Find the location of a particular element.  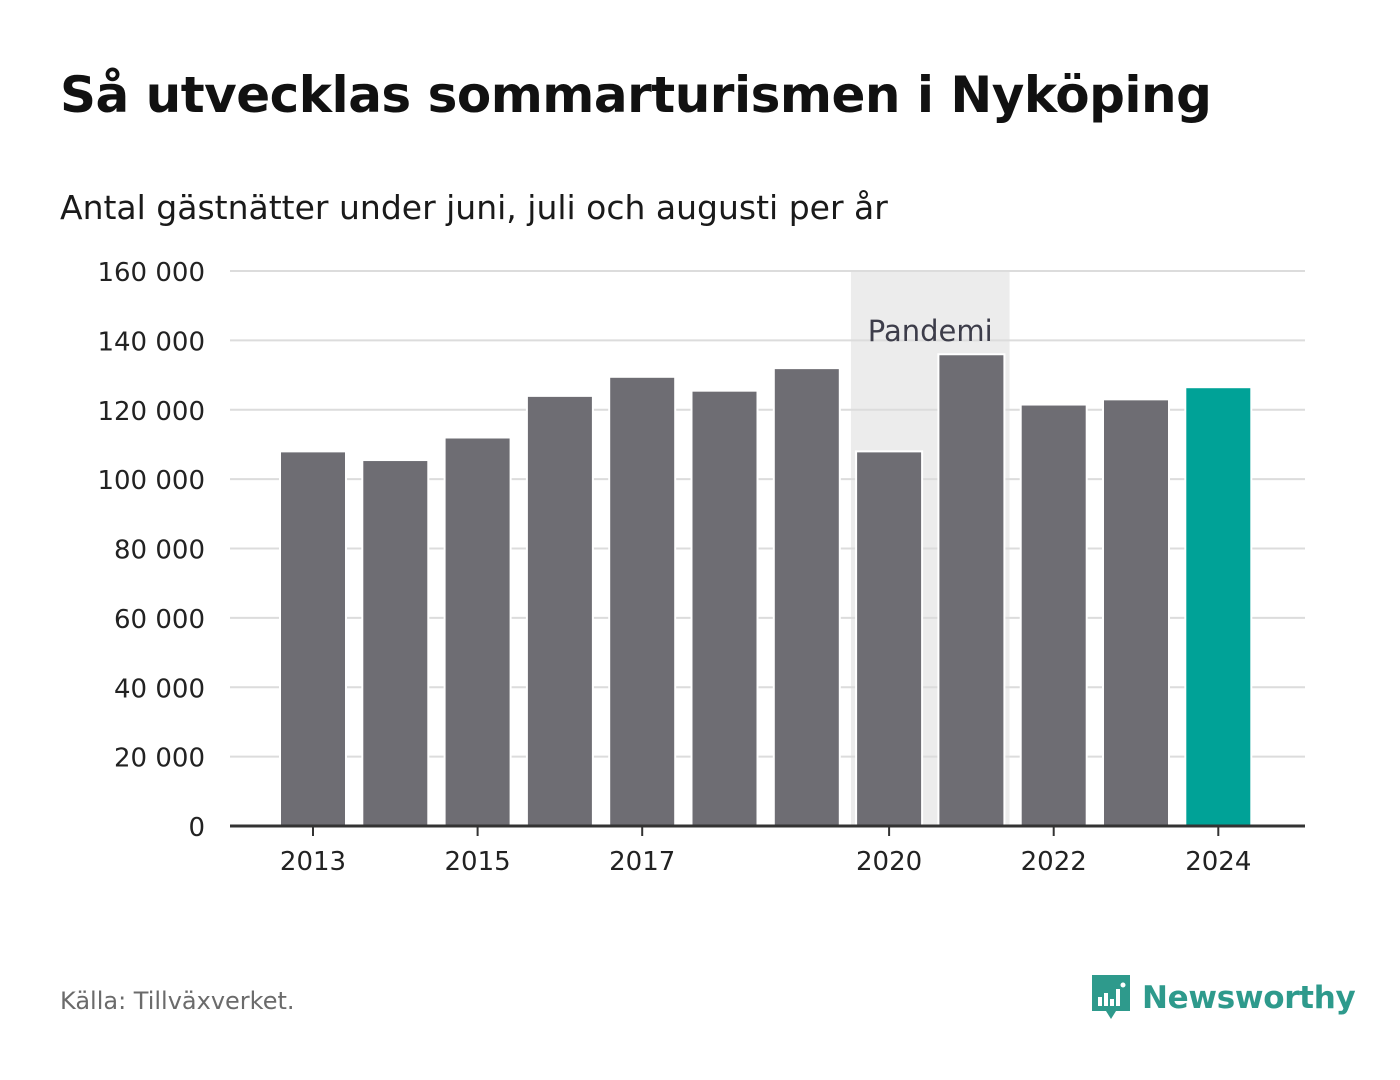

y-tick-label: 80 000 is located at coordinates (159, 551).